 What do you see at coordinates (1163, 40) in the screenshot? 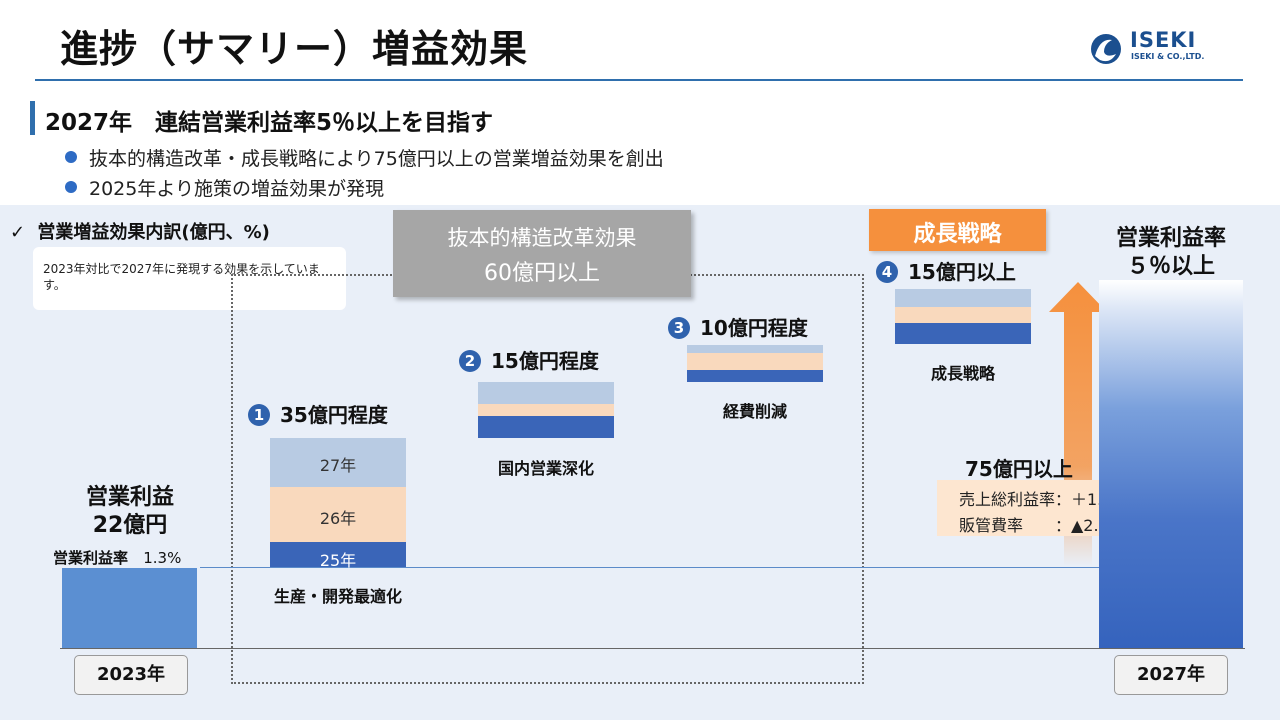
I see `logo-wordmark: ISEKI` at bounding box center [1163, 40].